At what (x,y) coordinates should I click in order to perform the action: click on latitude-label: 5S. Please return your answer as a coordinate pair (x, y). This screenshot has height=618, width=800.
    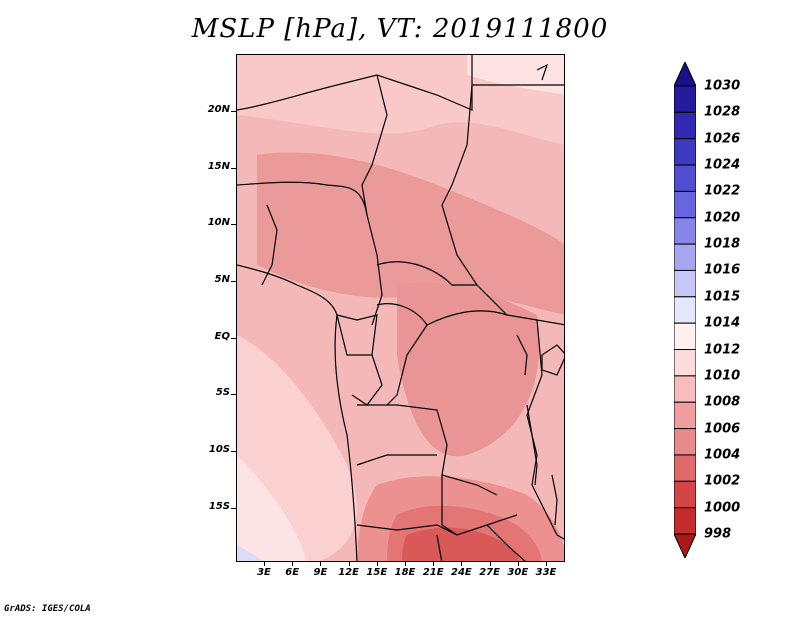
    Looking at the image, I should click on (222, 392).